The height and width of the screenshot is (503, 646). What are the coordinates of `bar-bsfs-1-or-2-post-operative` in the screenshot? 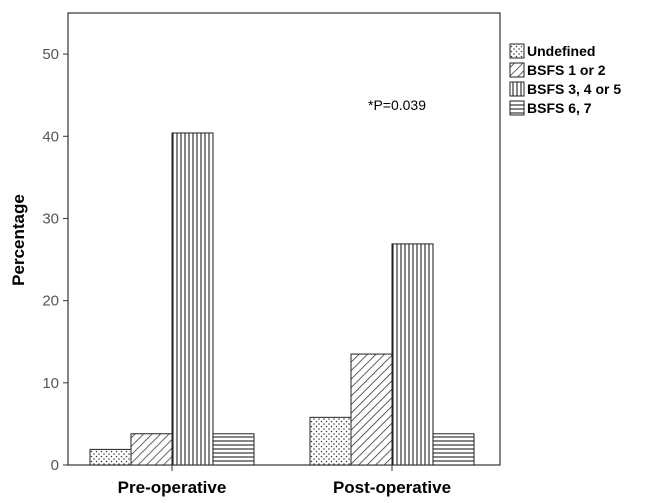 It's located at (371, 409).